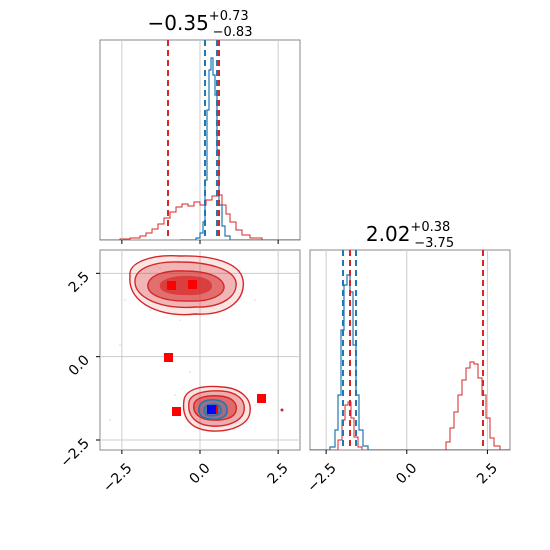 The height and width of the screenshot is (550, 550). Describe the element at coordinates (79, 282) in the screenshot. I see `y-tick-label: 2.5` at that location.